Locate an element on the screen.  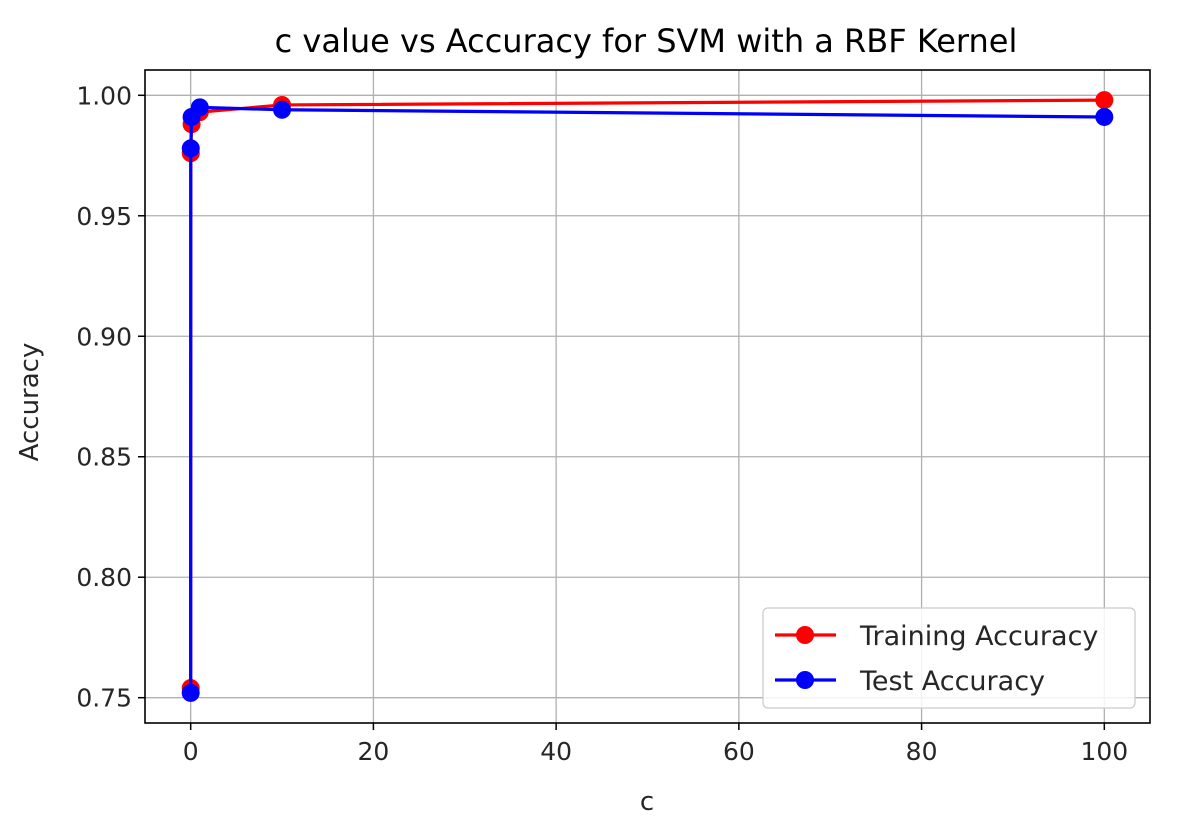
legend: Training Accuracy Test Accuracy is located at coordinates (949, 658).